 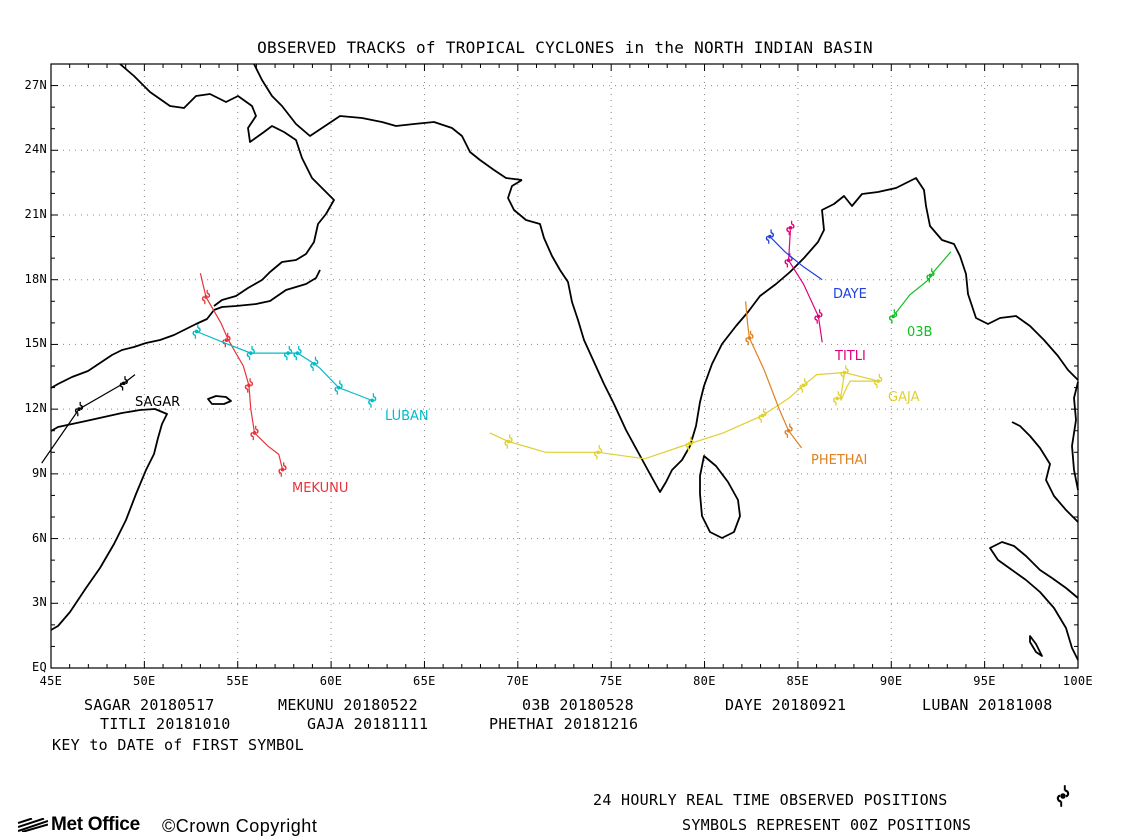 What do you see at coordinates (850, 294) in the screenshot?
I see `storm-label-daye: DAYE` at bounding box center [850, 294].